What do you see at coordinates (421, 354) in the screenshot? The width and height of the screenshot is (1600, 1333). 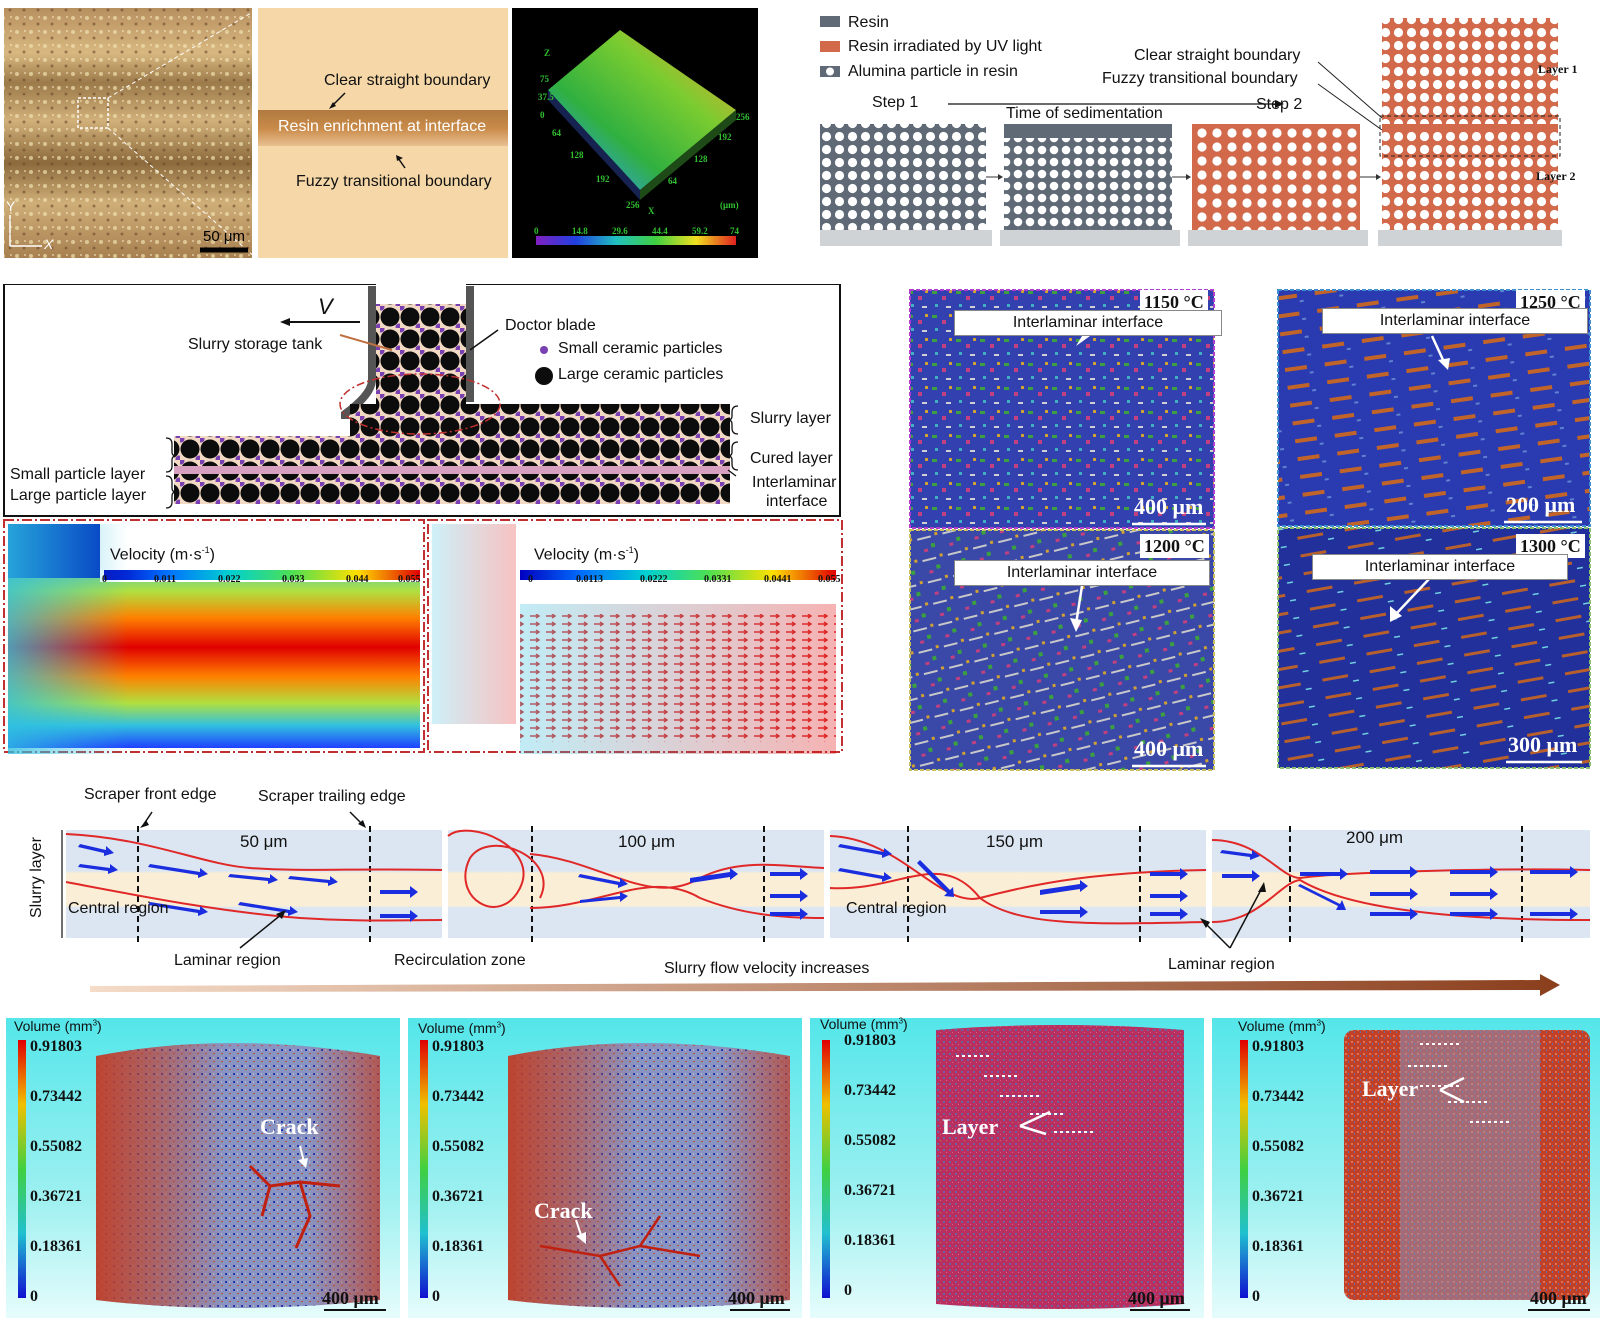 I see `tank-particles` at bounding box center [421, 354].